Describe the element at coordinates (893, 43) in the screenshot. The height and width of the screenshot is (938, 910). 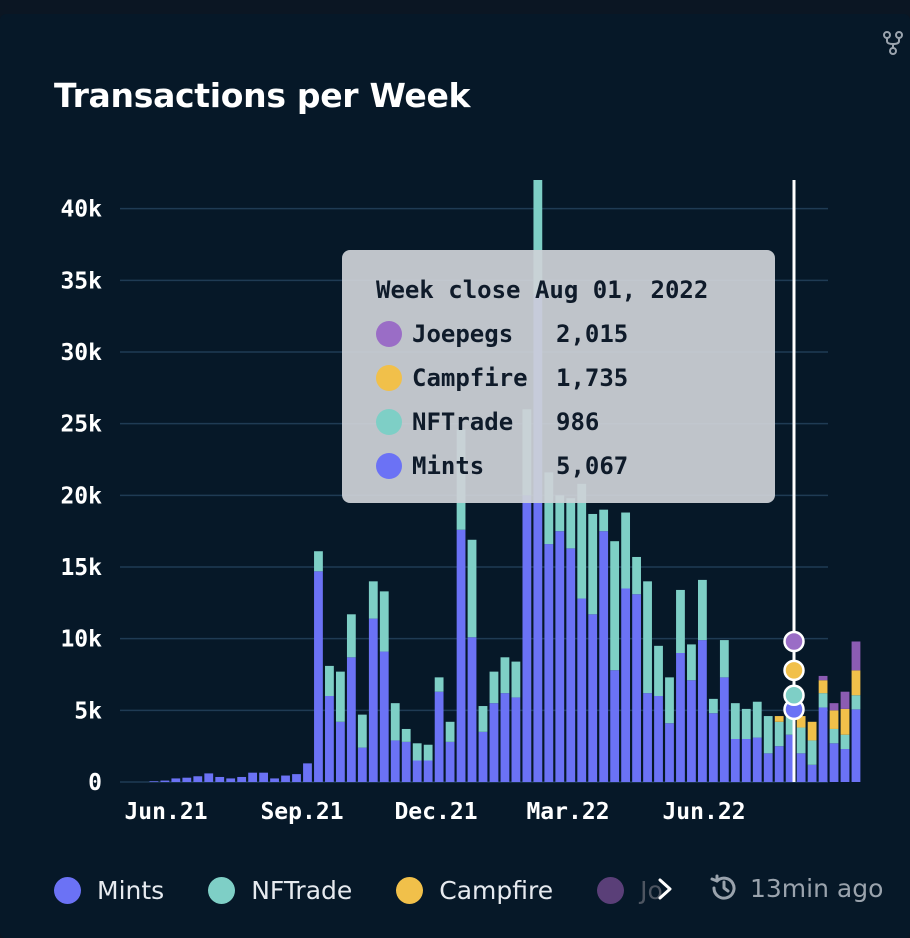
I see `fork-icon` at that location.